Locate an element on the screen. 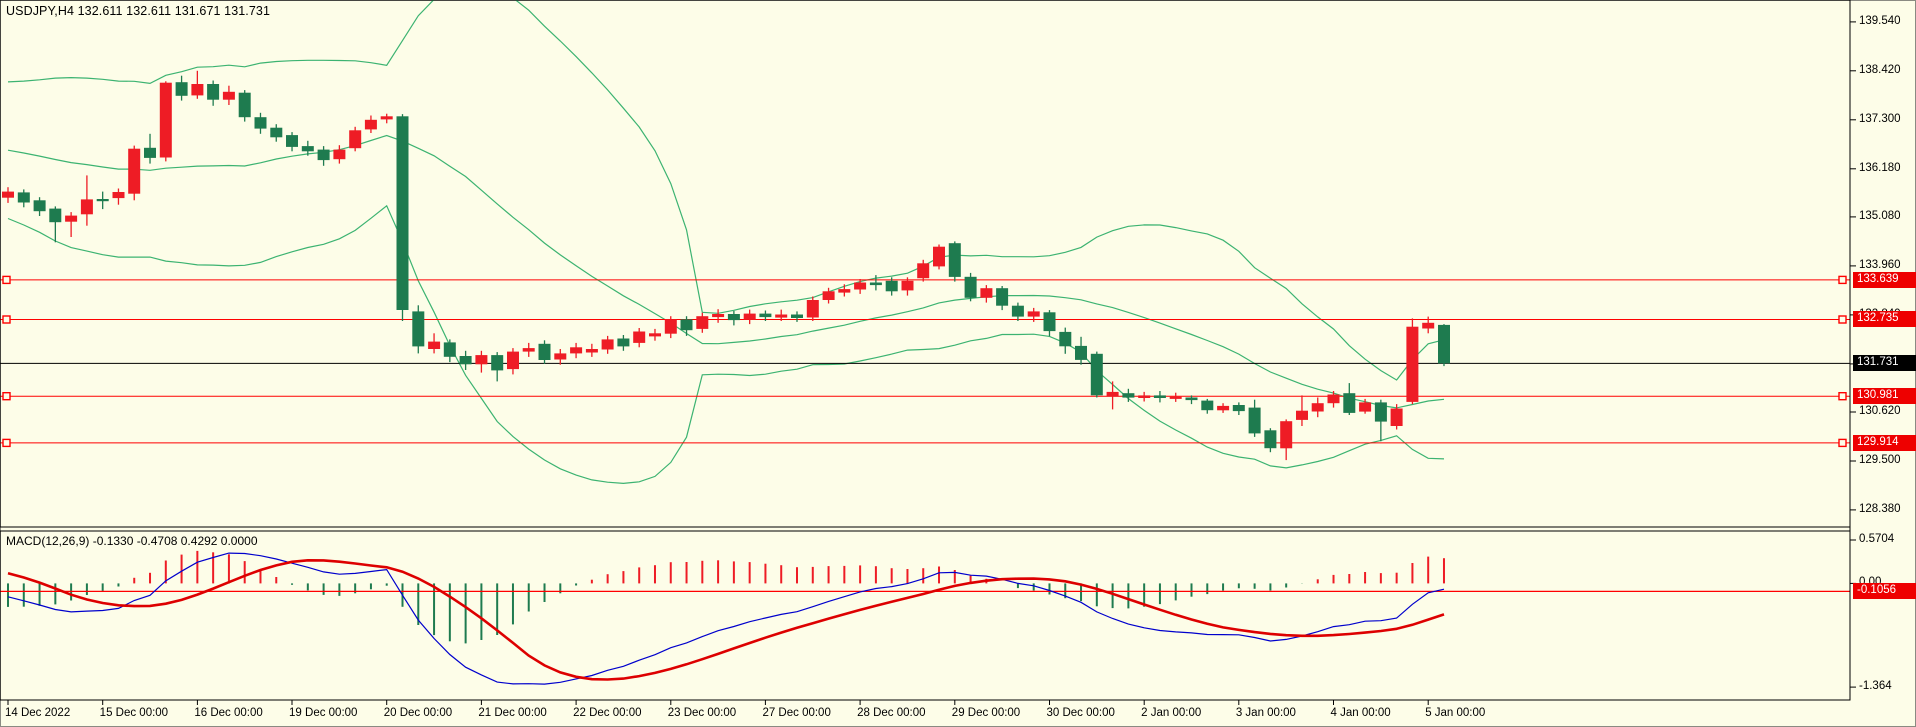  price-tick-label: 138.420 is located at coordinates (1880, 69).